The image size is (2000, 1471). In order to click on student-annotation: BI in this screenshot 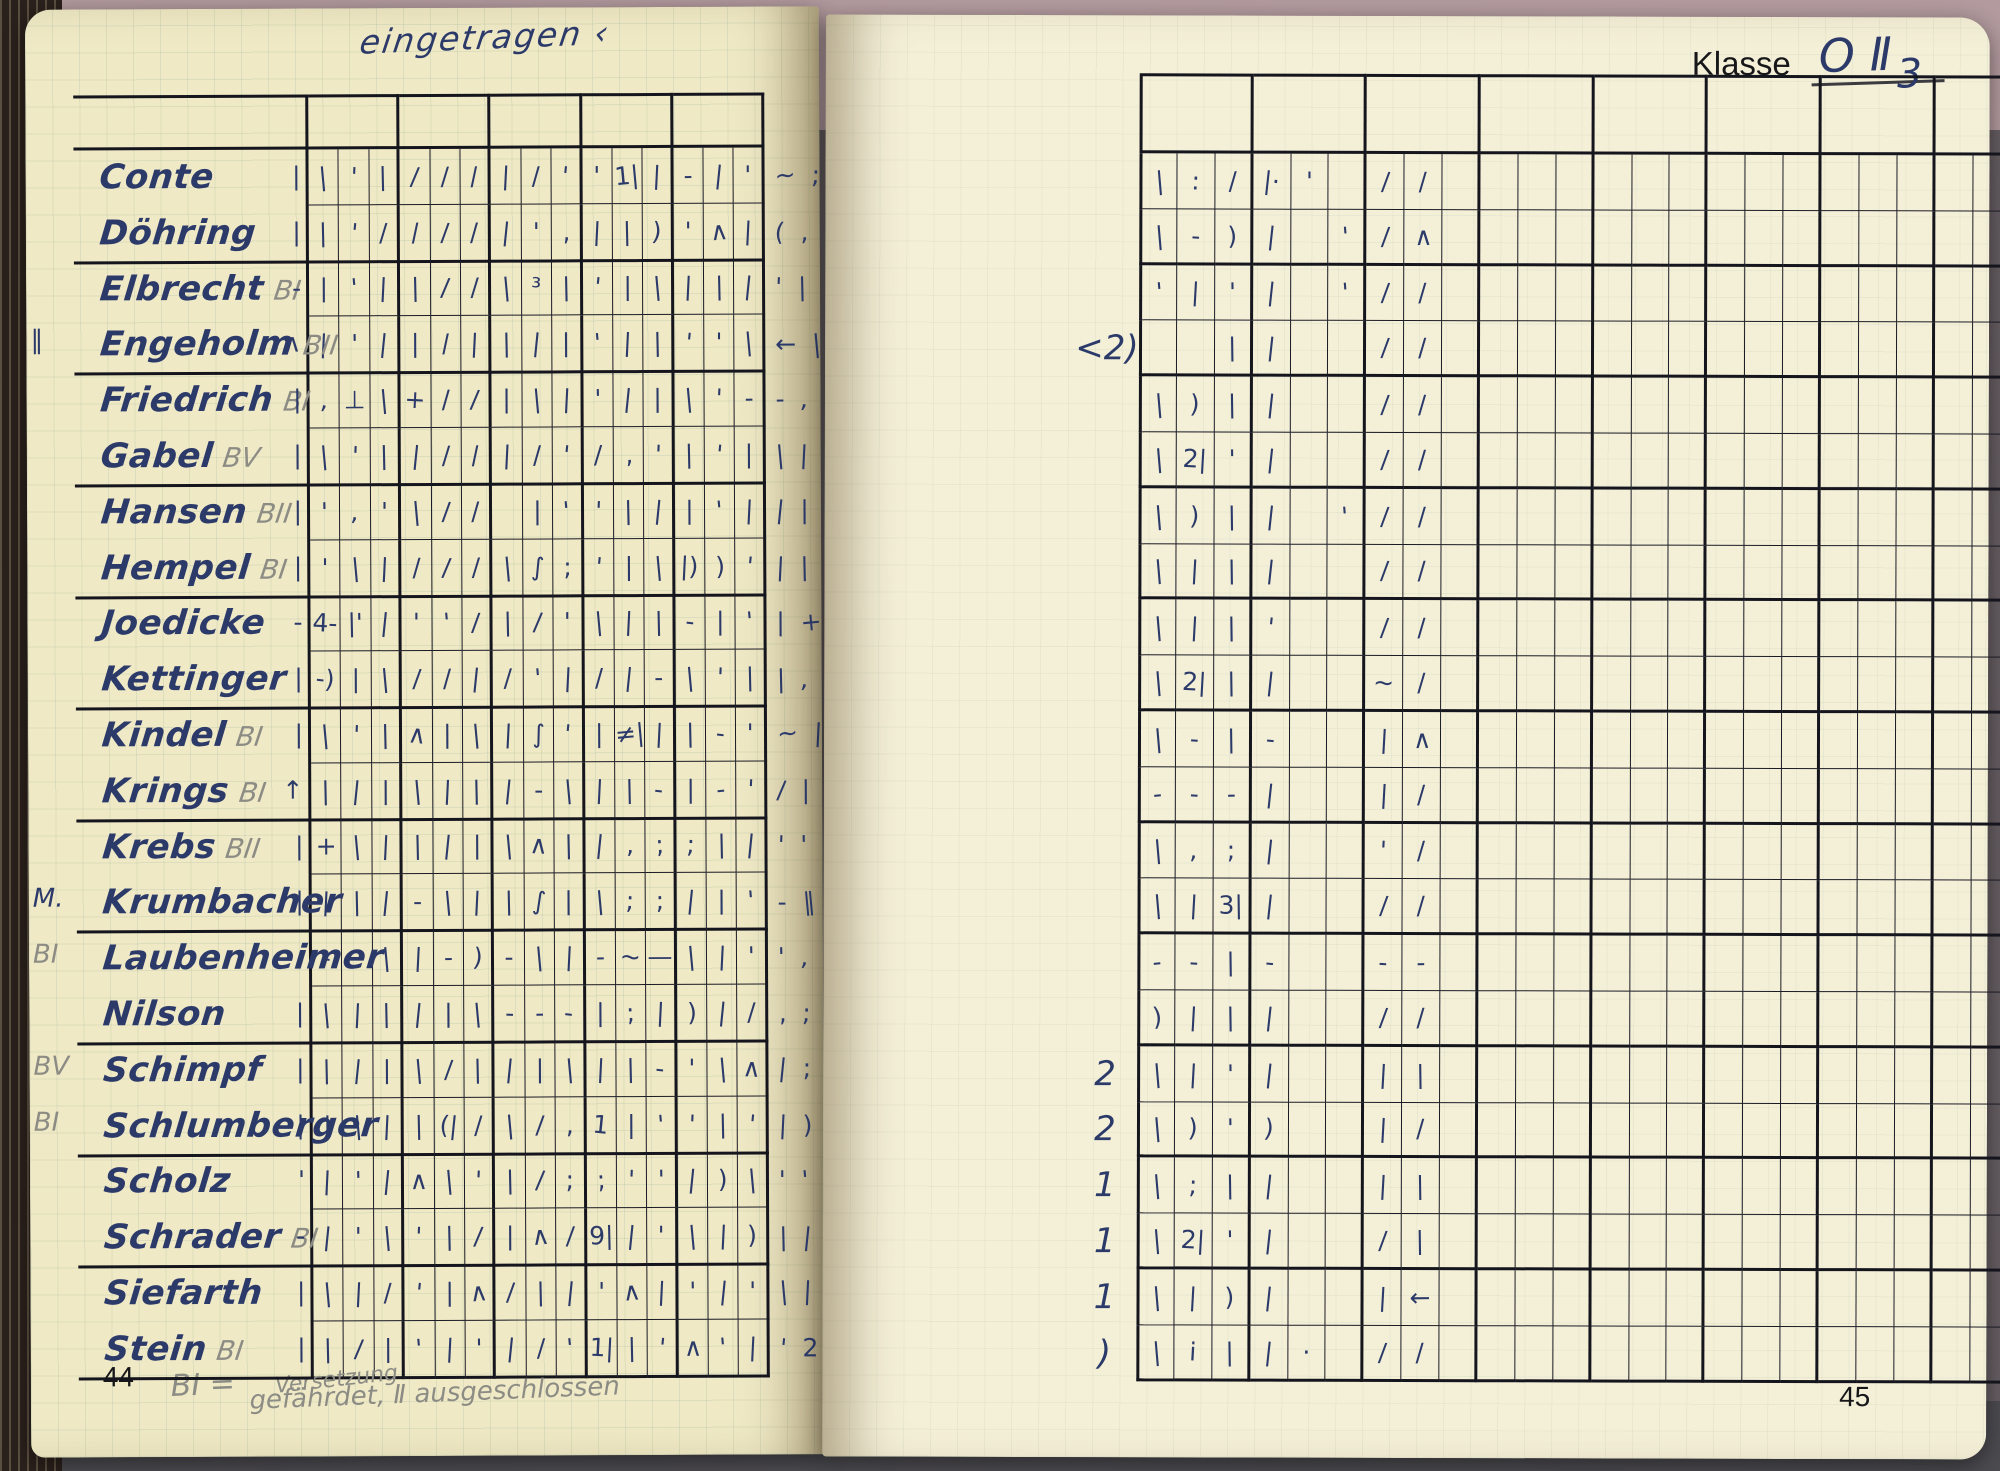, I will do `click(273, 570)`.